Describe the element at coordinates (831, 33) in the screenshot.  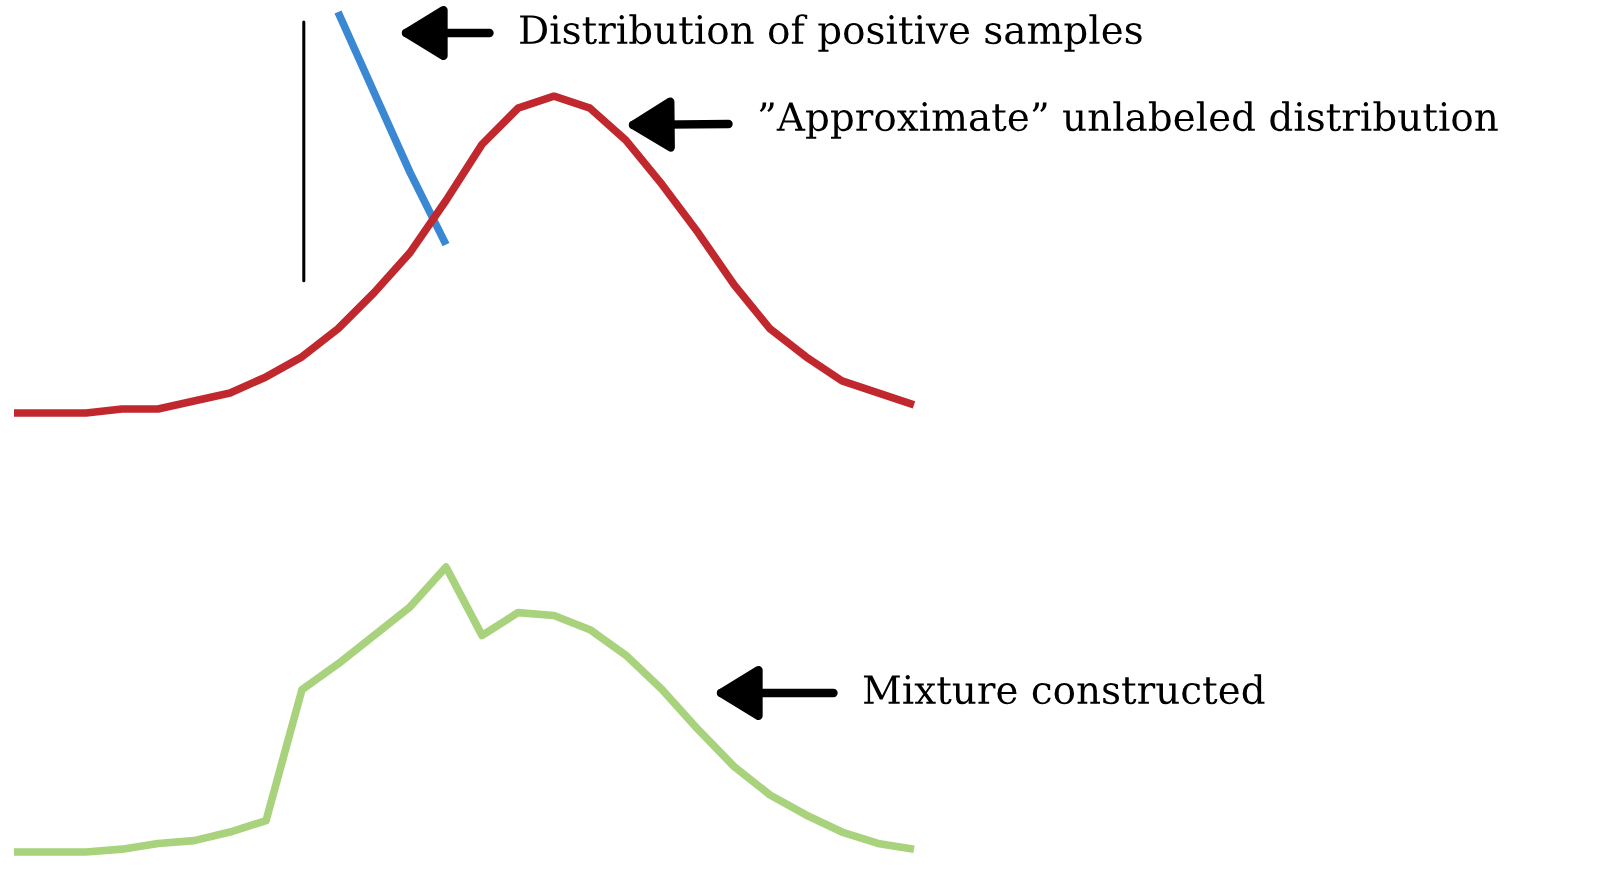
I see `annotation: Distribution of positive samples` at that location.